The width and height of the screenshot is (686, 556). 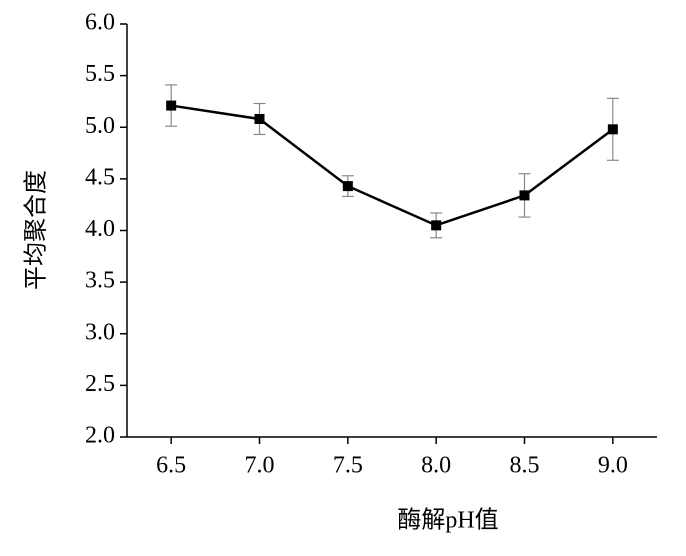 What do you see at coordinates (100, 229) in the screenshot?
I see `y-tick-label: 4.0` at bounding box center [100, 229].